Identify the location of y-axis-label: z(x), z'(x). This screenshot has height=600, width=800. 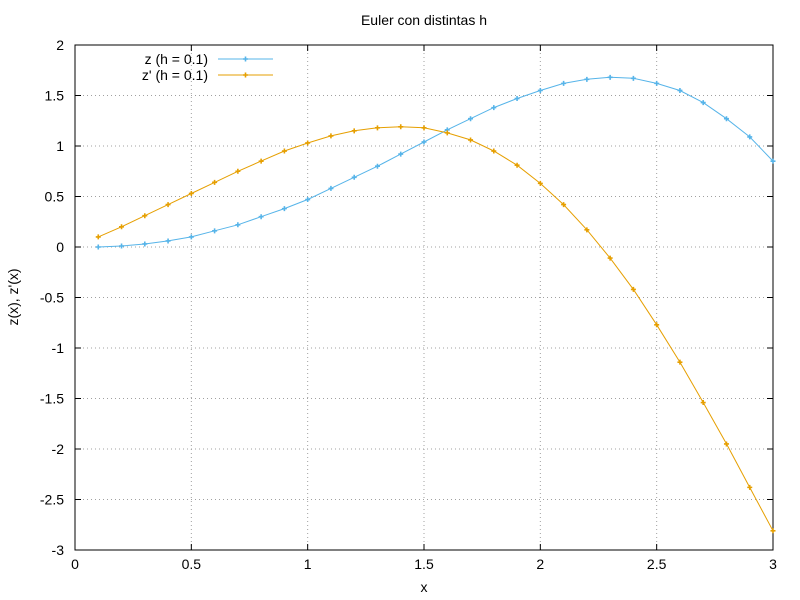
(13, 296).